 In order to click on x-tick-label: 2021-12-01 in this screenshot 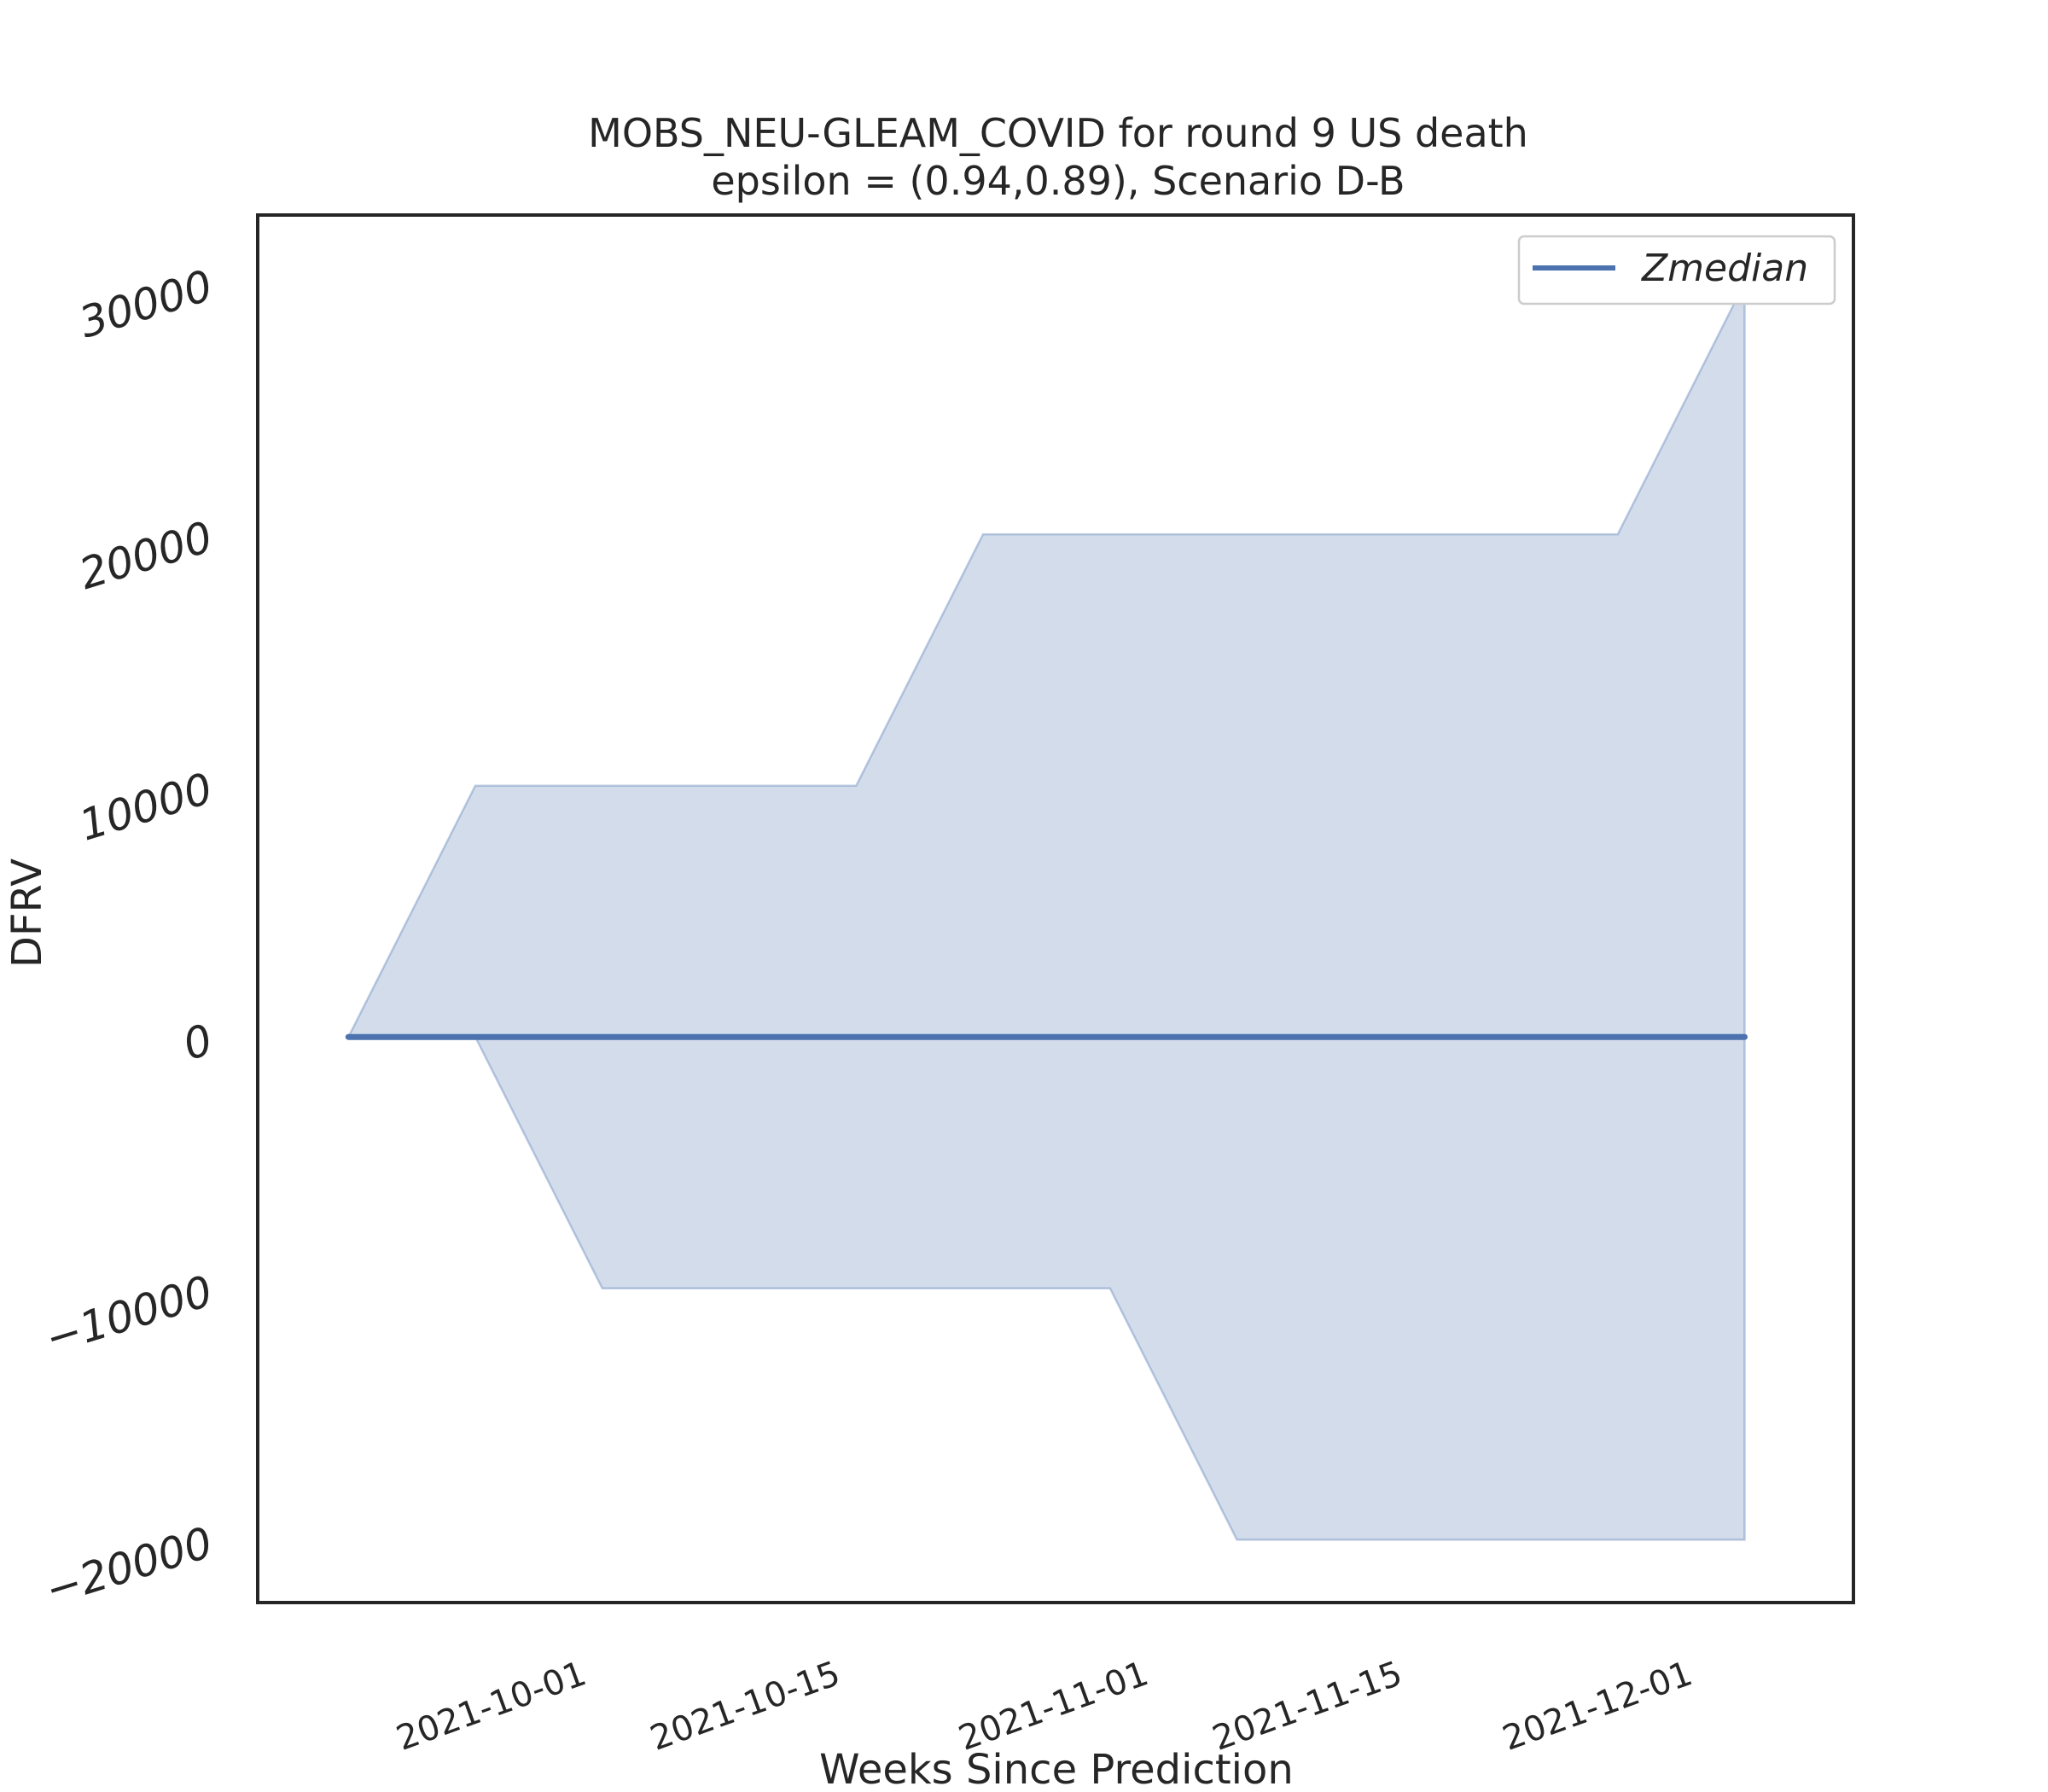, I will do `click(1597, 1706)`.